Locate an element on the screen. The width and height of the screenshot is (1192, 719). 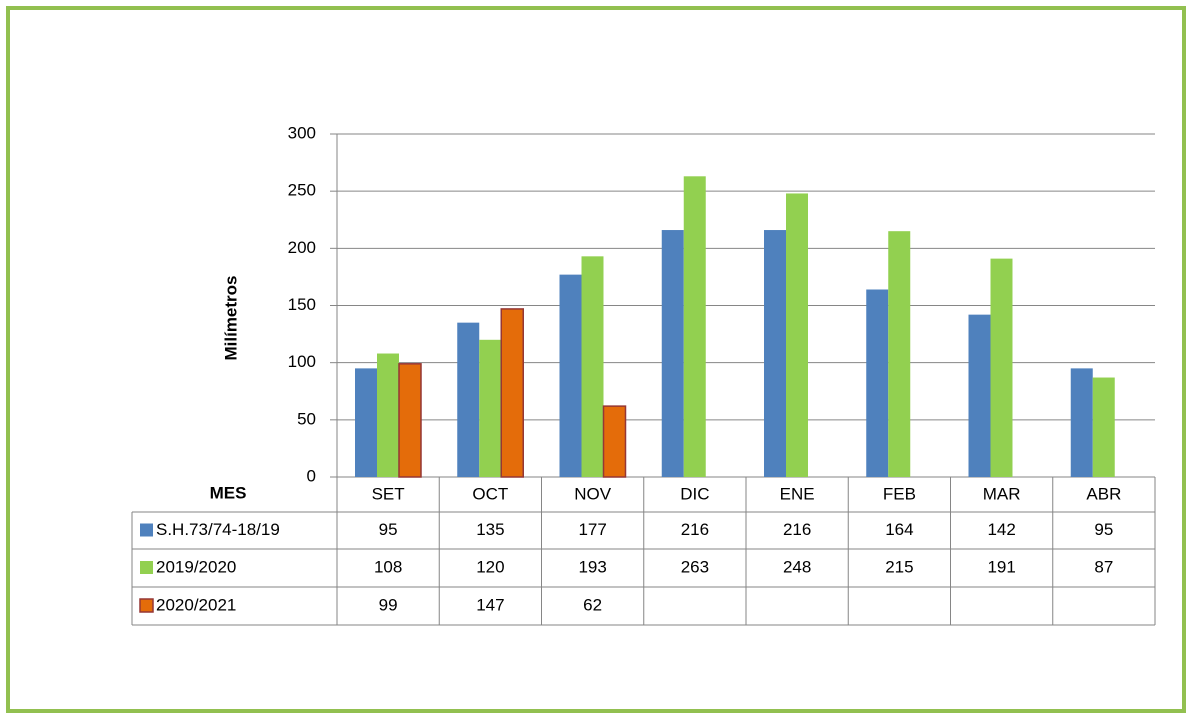
table-value: 263 is located at coordinates (695, 566).